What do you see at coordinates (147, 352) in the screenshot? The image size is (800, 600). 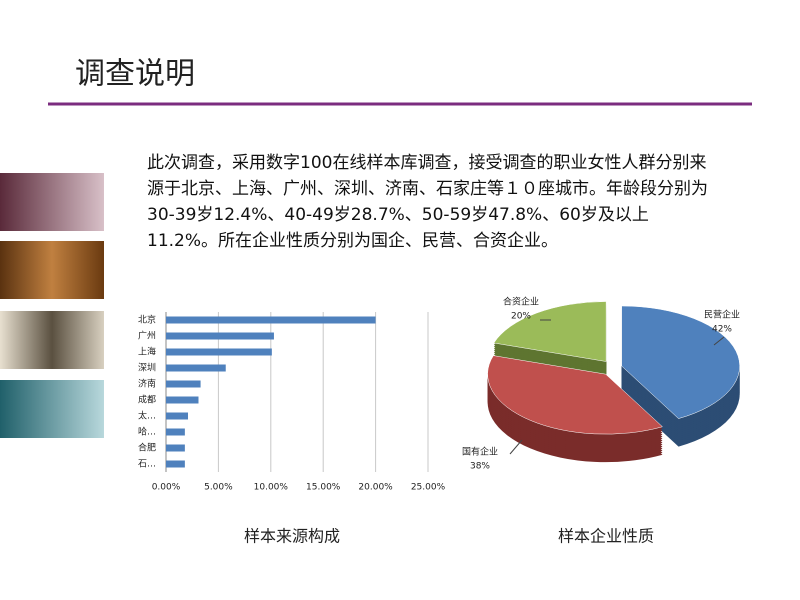 I see `y-tick-label: 上海` at bounding box center [147, 352].